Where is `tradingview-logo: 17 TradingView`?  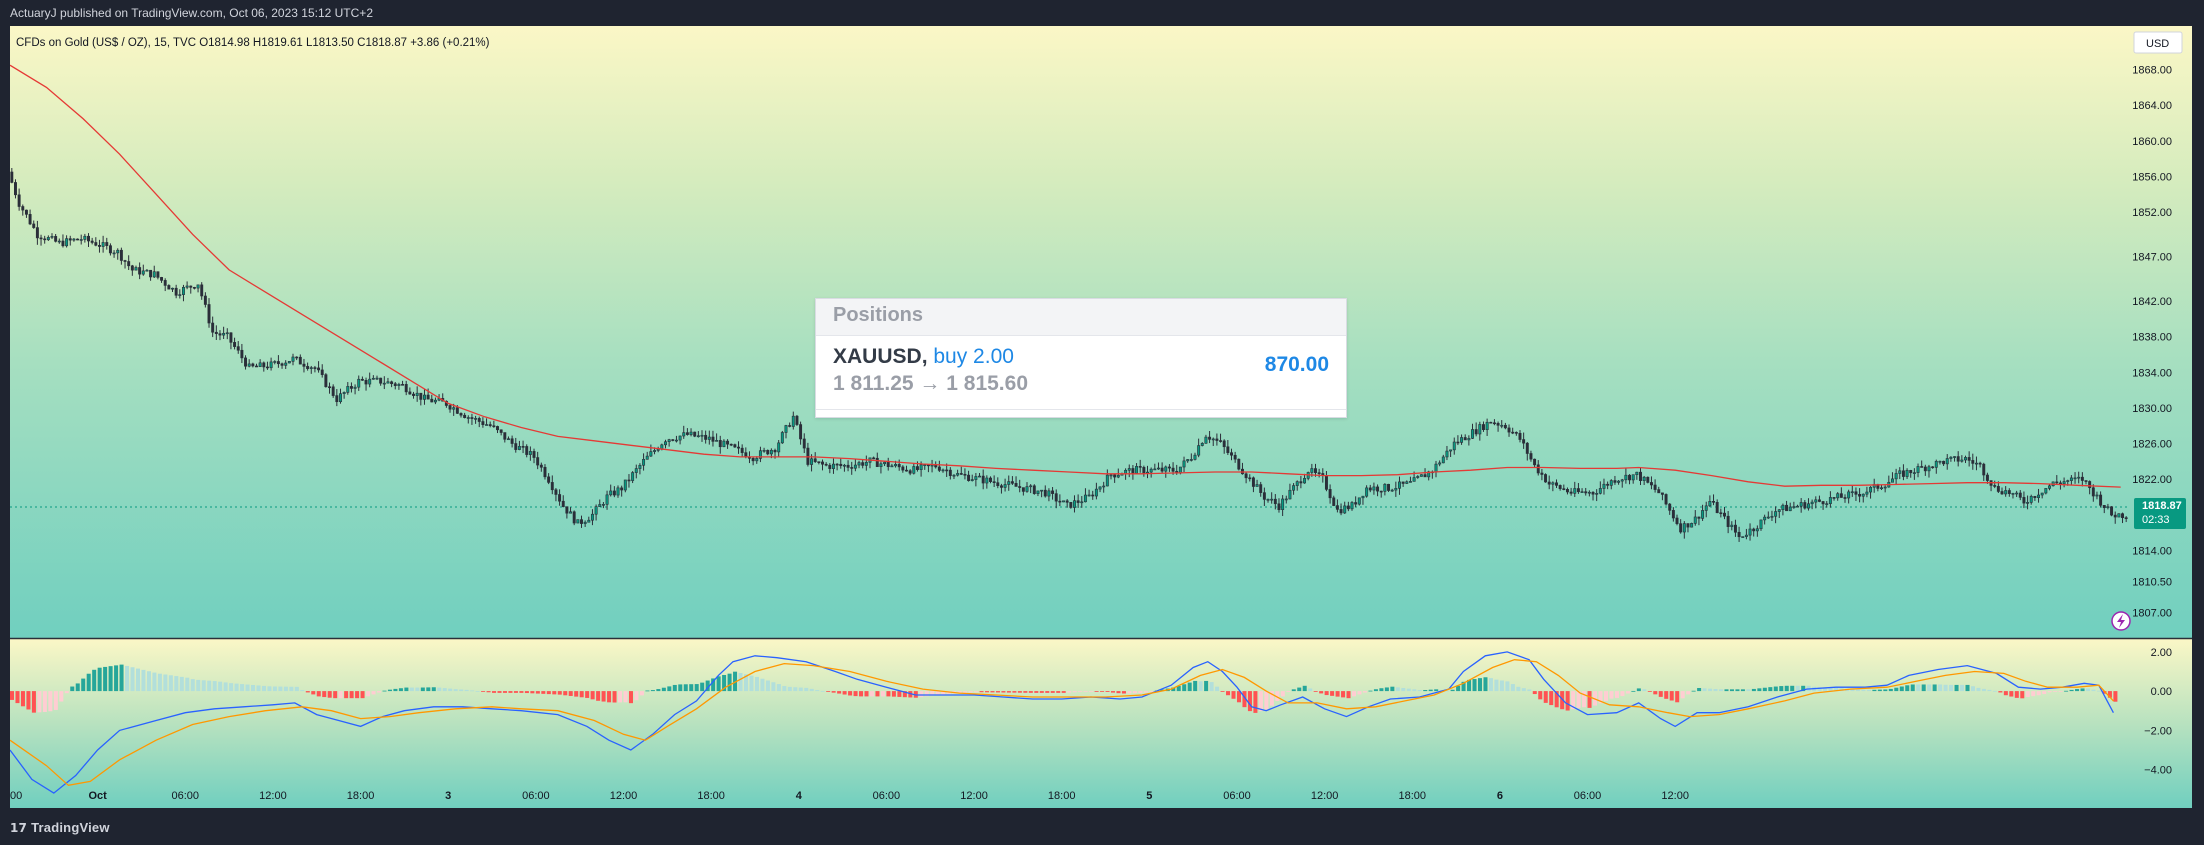 tradingview-logo: 17 TradingView is located at coordinates (60, 827).